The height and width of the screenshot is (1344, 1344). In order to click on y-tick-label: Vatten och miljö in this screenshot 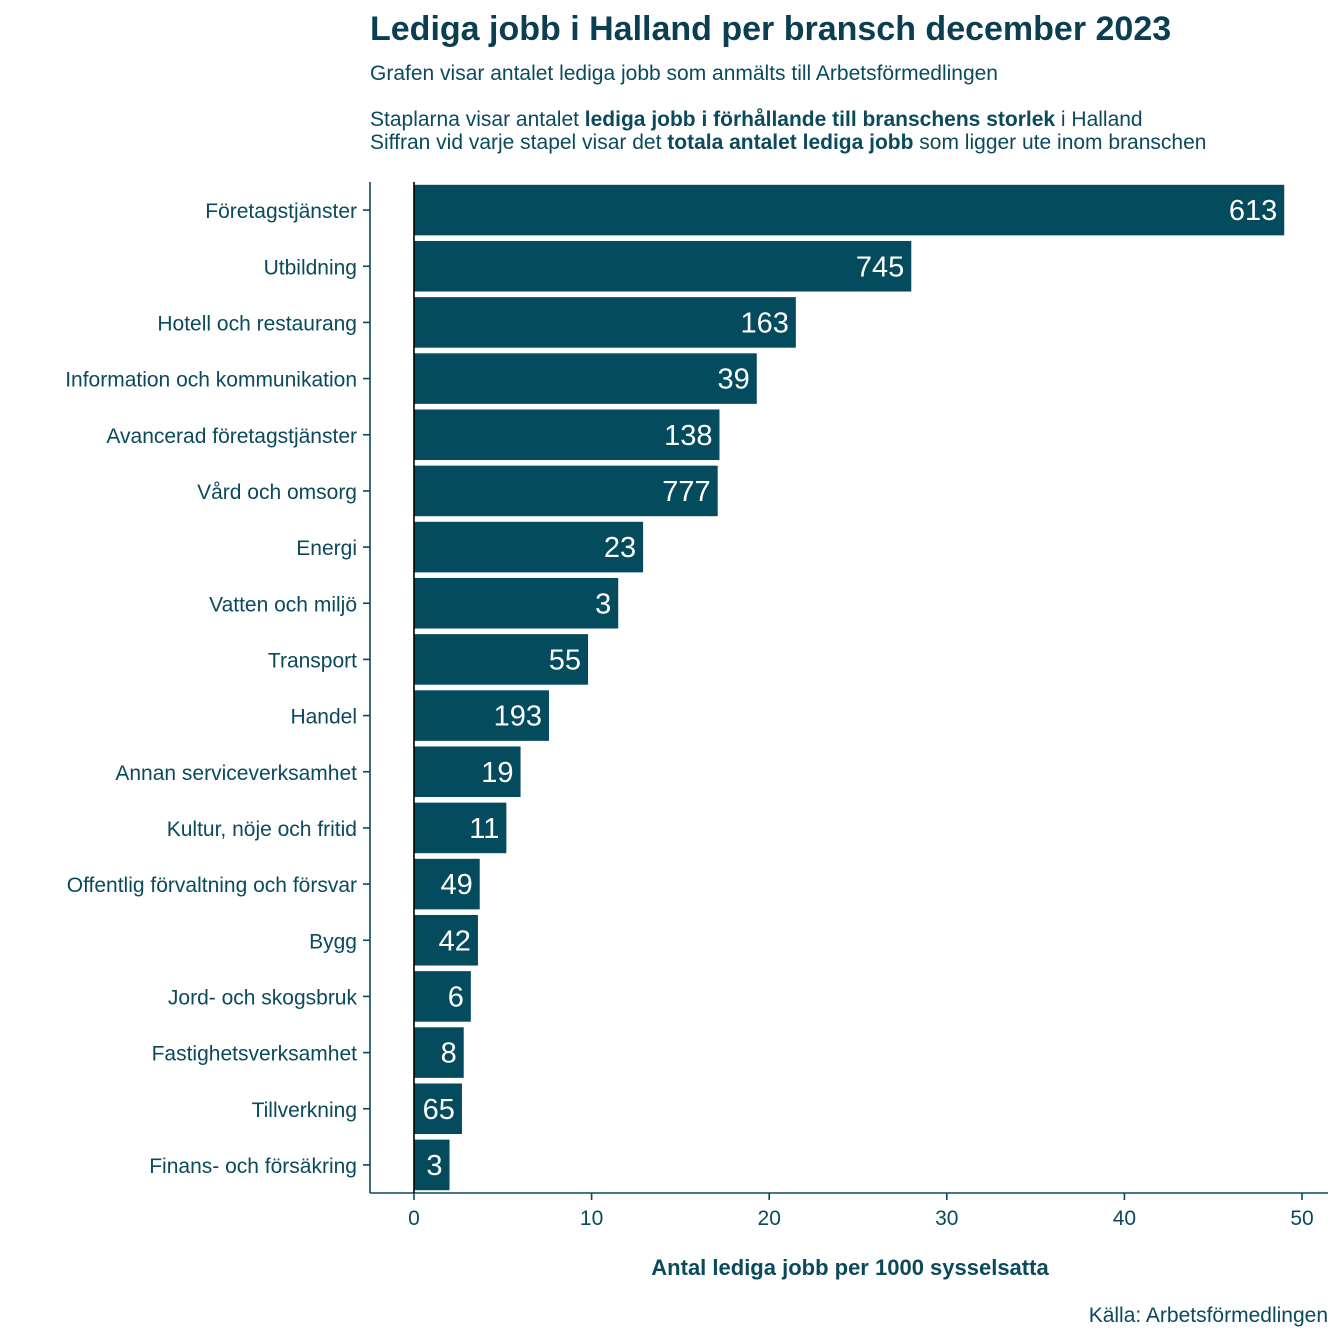, I will do `click(283, 604)`.